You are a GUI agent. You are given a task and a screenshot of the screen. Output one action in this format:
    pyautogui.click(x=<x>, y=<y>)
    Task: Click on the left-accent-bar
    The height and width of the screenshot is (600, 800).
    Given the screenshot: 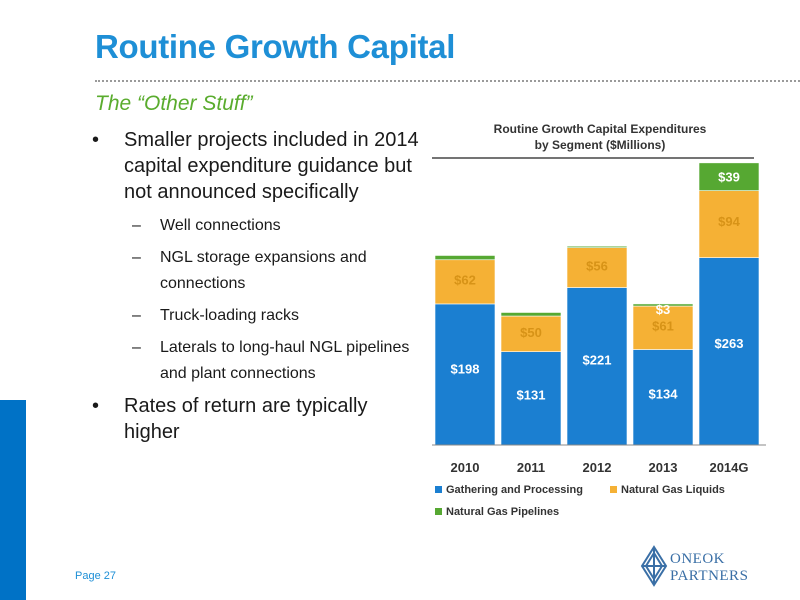 What is the action you would take?
    pyautogui.click(x=13, y=500)
    